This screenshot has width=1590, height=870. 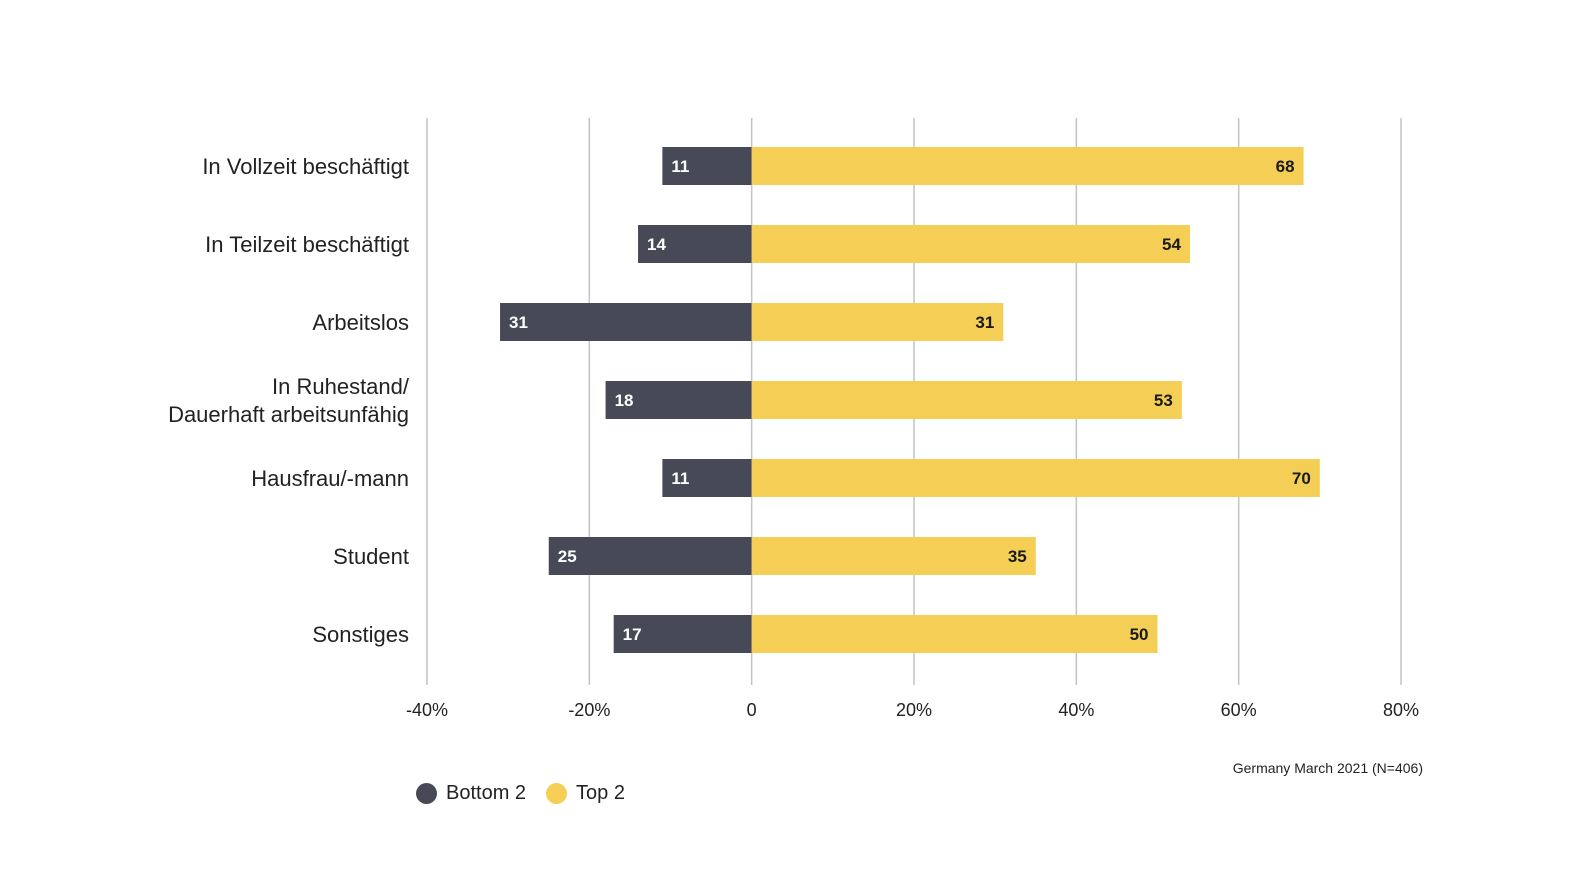 I want to click on x-tick-label: 80%, so click(x=1401, y=710).